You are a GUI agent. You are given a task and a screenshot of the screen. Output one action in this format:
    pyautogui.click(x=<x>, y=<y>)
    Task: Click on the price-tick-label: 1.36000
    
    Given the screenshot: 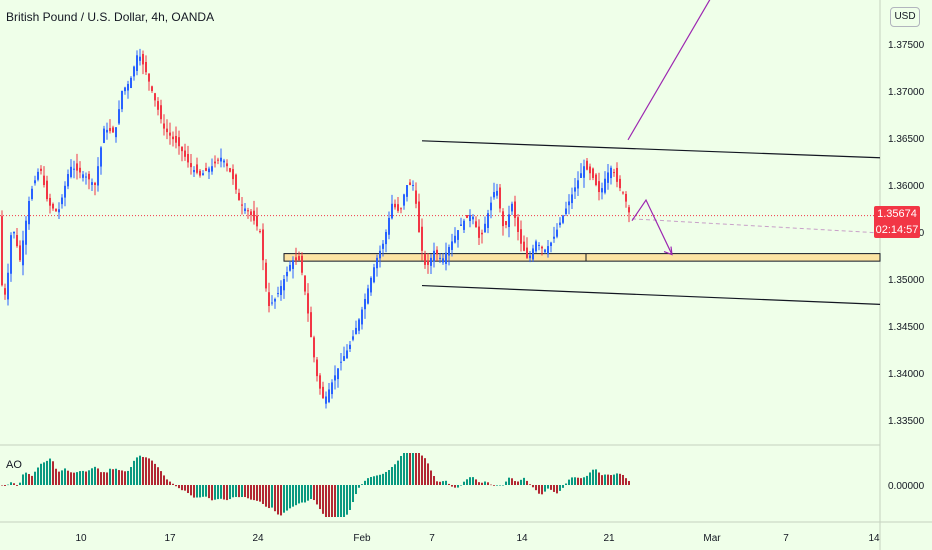 What is the action you would take?
    pyautogui.click(x=906, y=186)
    